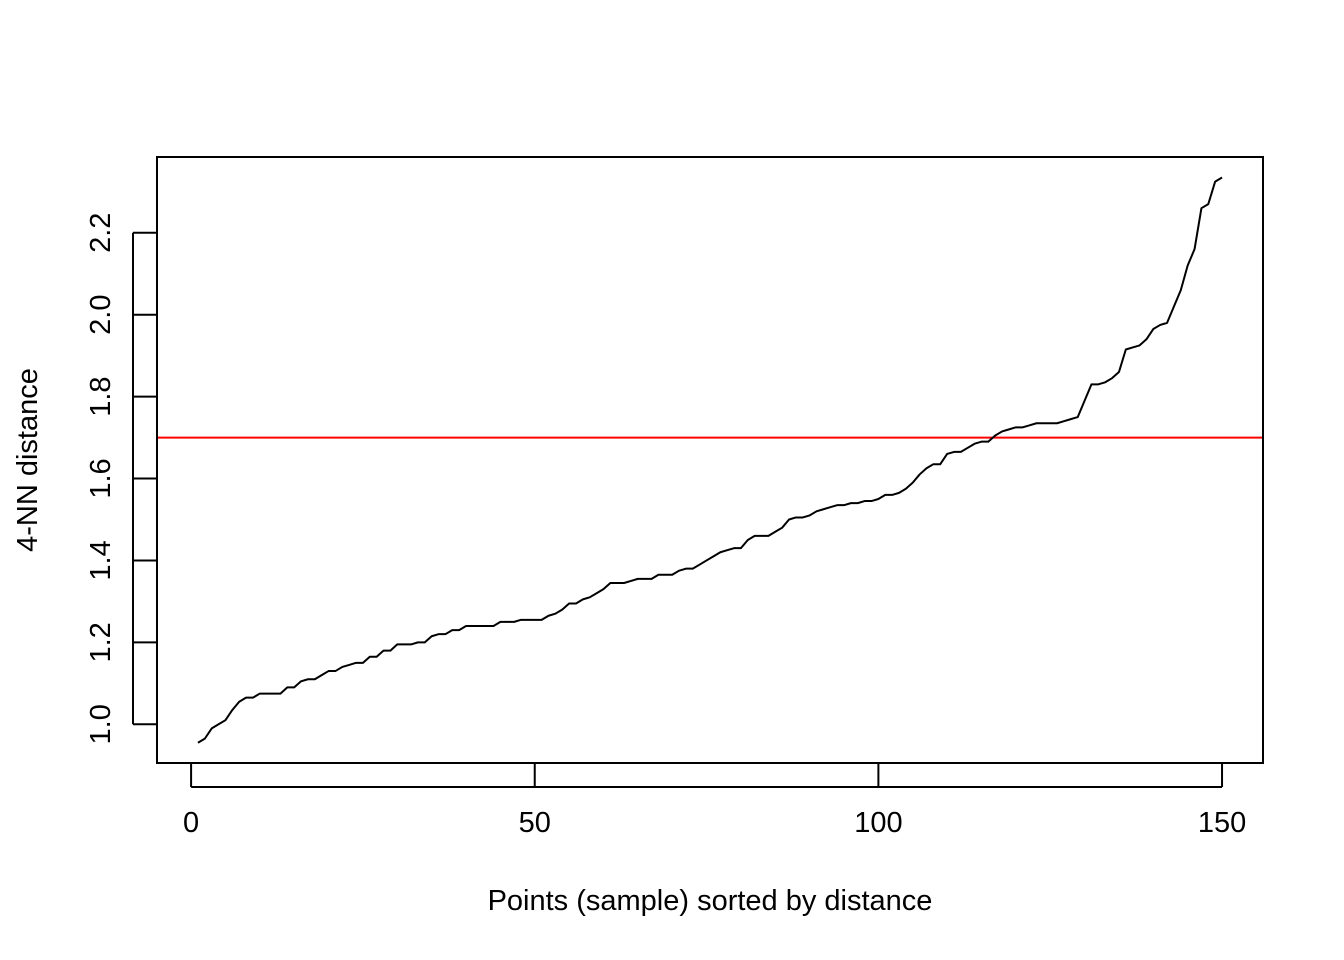 The image size is (1344, 960). What do you see at coordinates (101, 478) in the screenshot?
I see `y-tick-label: 1.6` at bounding box center [101, 478].